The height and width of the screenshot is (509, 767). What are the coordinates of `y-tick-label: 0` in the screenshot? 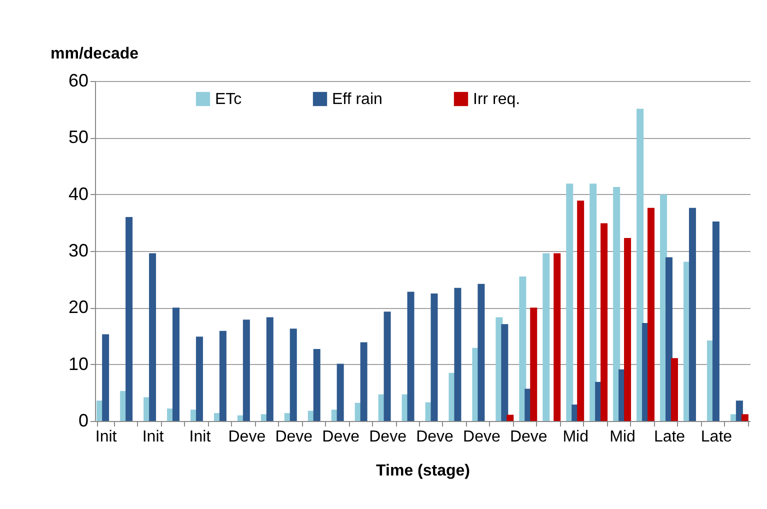 It's located at (83, 420).